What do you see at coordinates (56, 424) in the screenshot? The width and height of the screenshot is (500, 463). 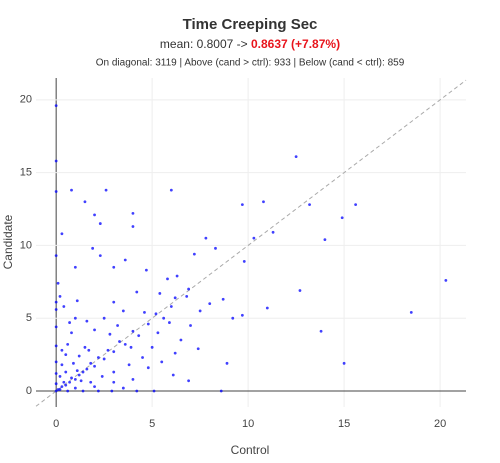 I see `x-tick-label: 0` at bounding box center [56, 424].